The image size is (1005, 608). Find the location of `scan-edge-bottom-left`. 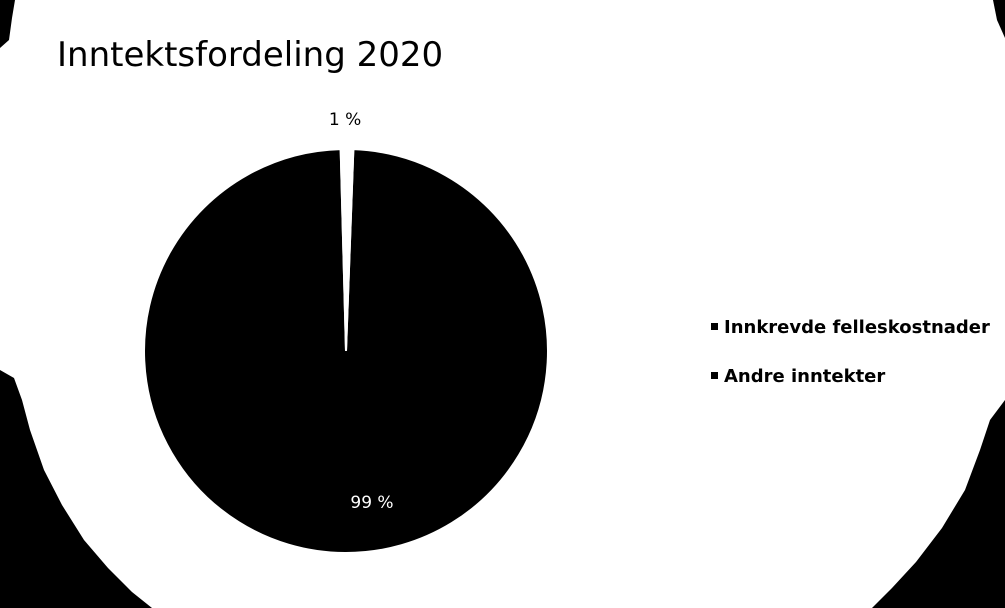

scan-edge-bottom-left is located at coordinates (76, 489).